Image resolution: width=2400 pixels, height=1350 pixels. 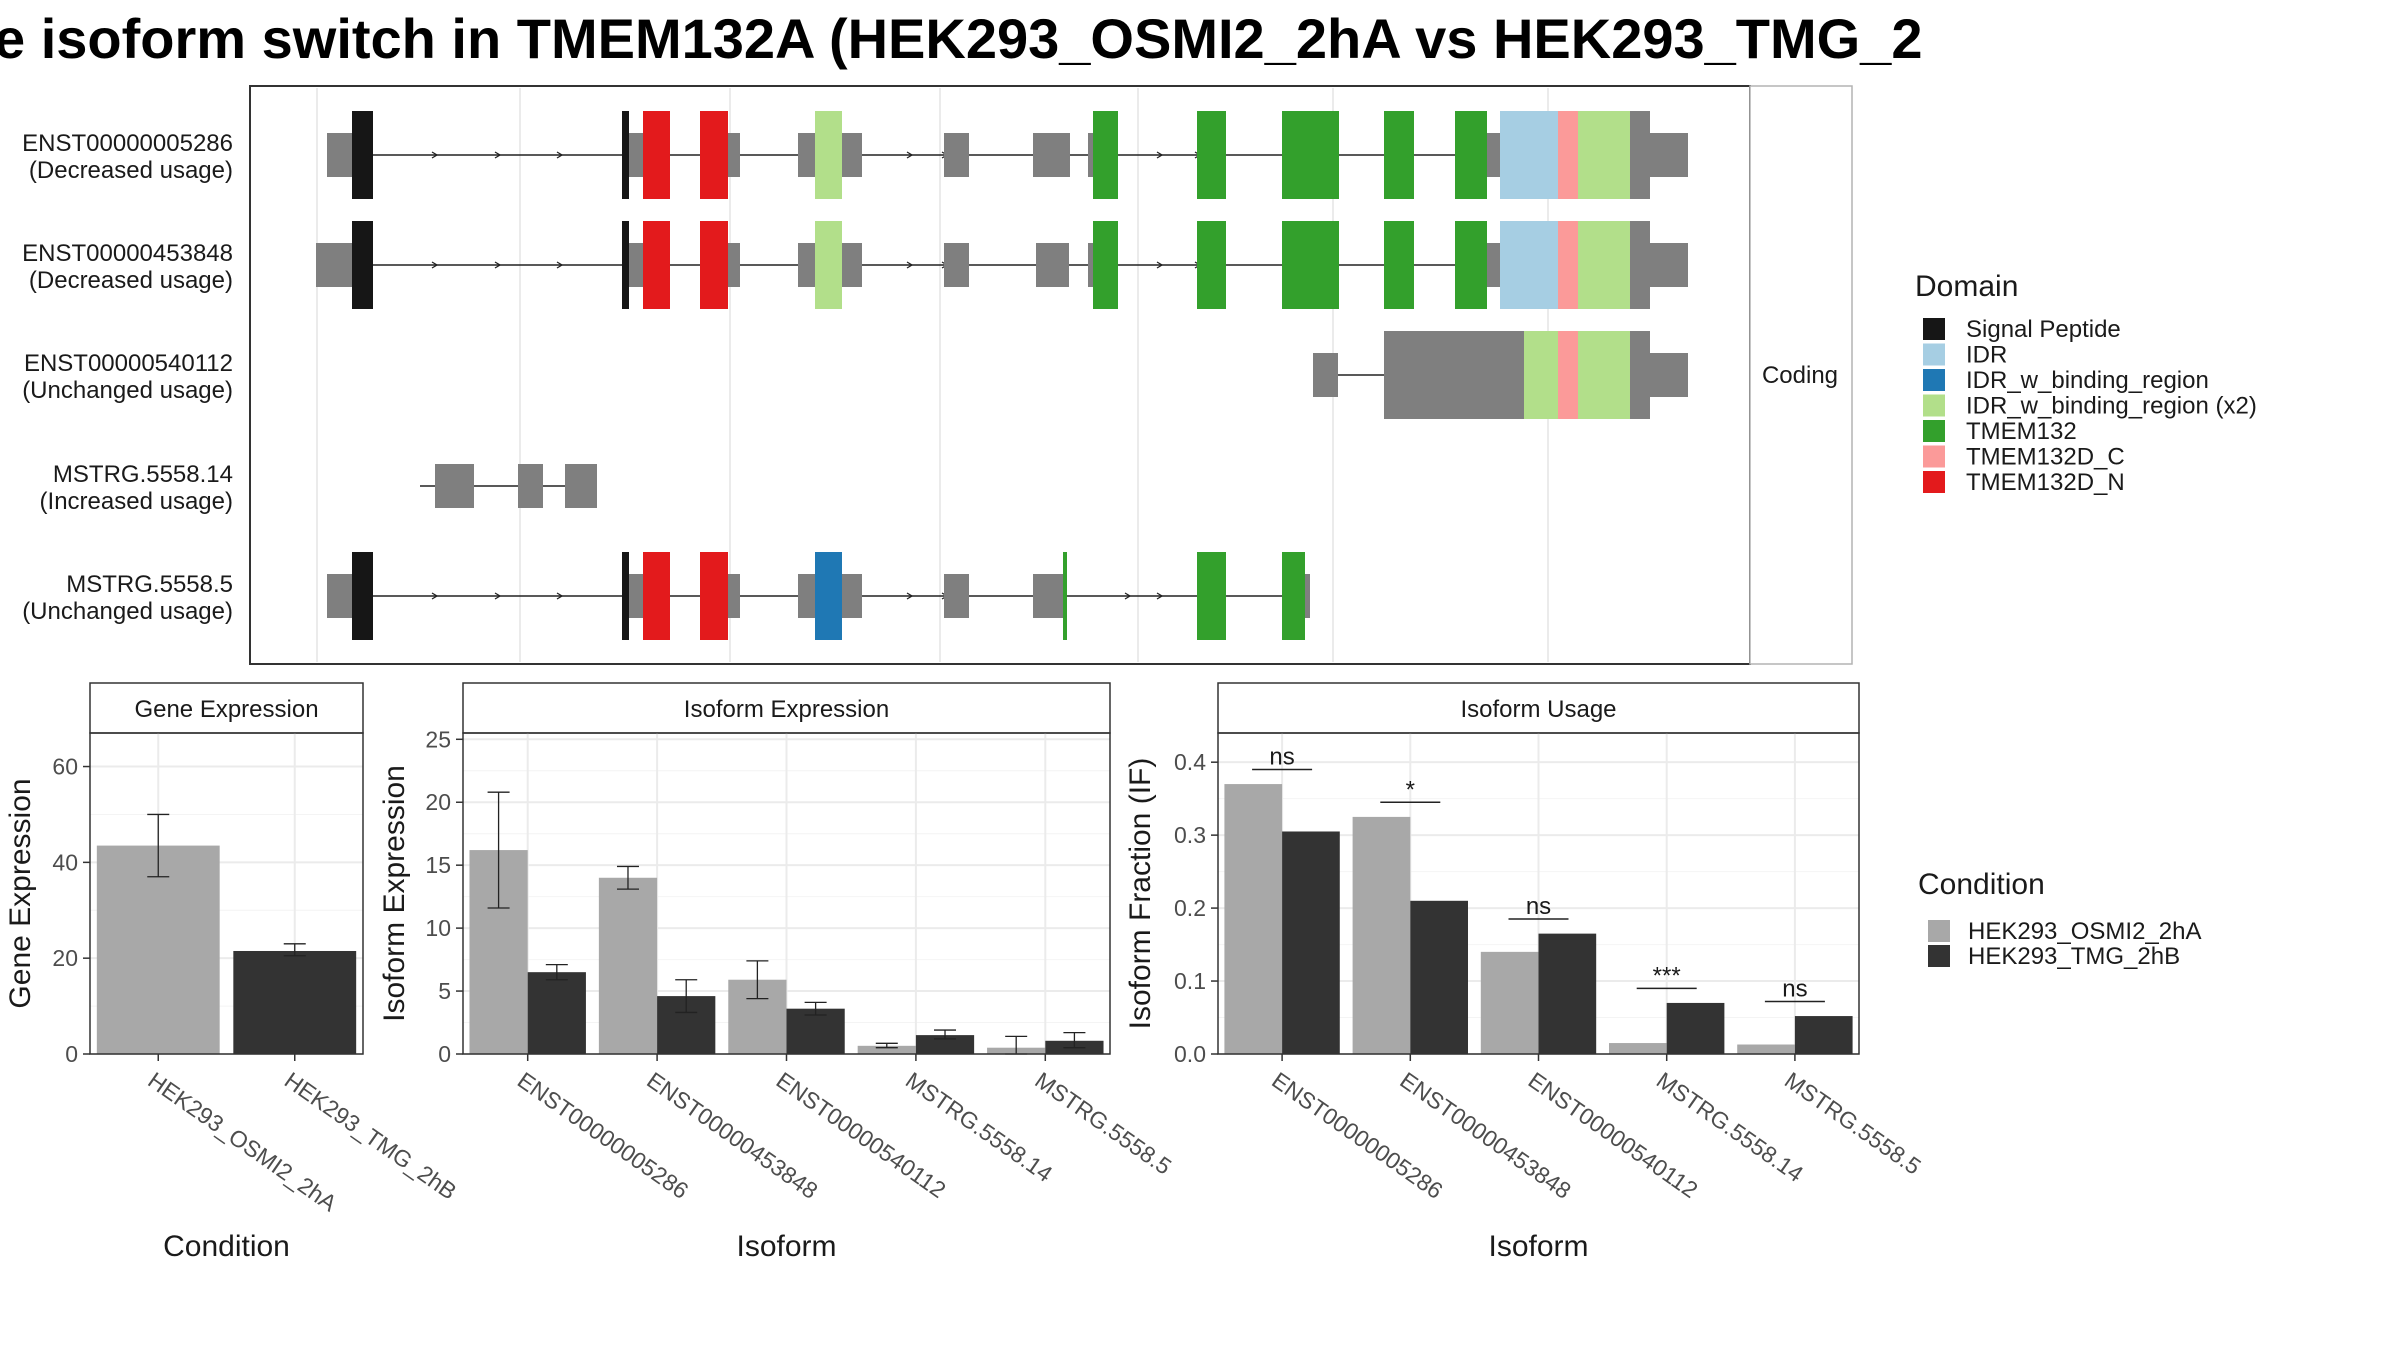 I want to click on domain-legend-label: TMEM132D_C, so click(x=2045, y=457).